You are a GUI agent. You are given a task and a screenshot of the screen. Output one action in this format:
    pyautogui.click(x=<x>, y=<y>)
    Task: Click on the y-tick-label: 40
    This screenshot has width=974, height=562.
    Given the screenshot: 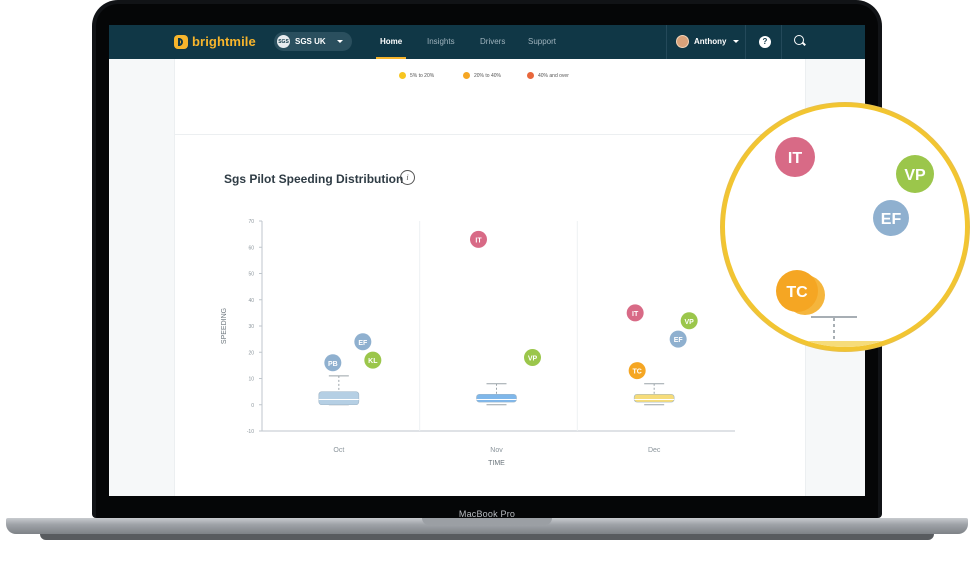 What is the action you would take?
    pyautogui.click(x=251, y=301)
    